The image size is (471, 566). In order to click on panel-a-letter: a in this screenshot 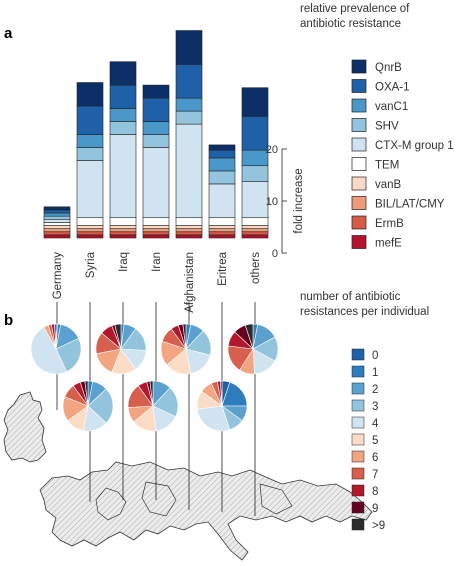, I will do `click(8, 33)`.